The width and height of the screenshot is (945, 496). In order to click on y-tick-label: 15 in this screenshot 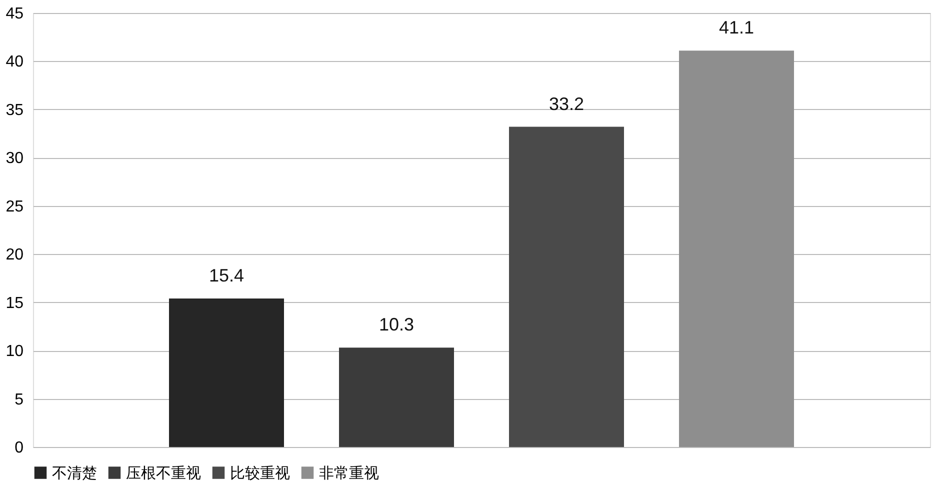, I will do `click(15, 303)`.